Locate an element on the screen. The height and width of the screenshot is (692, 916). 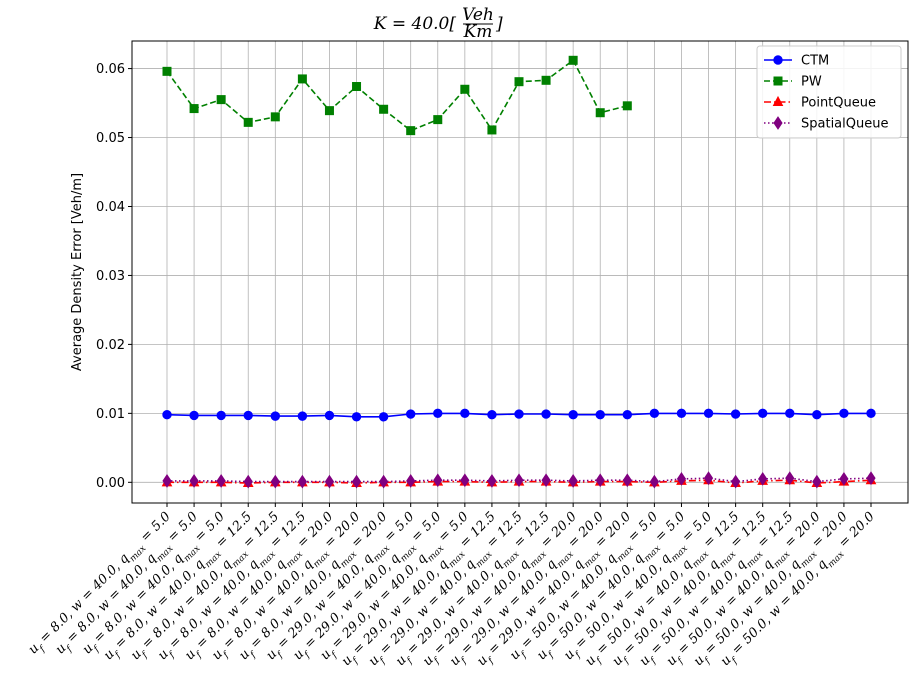
legend-label: PW is located at coordinates (811, 82).